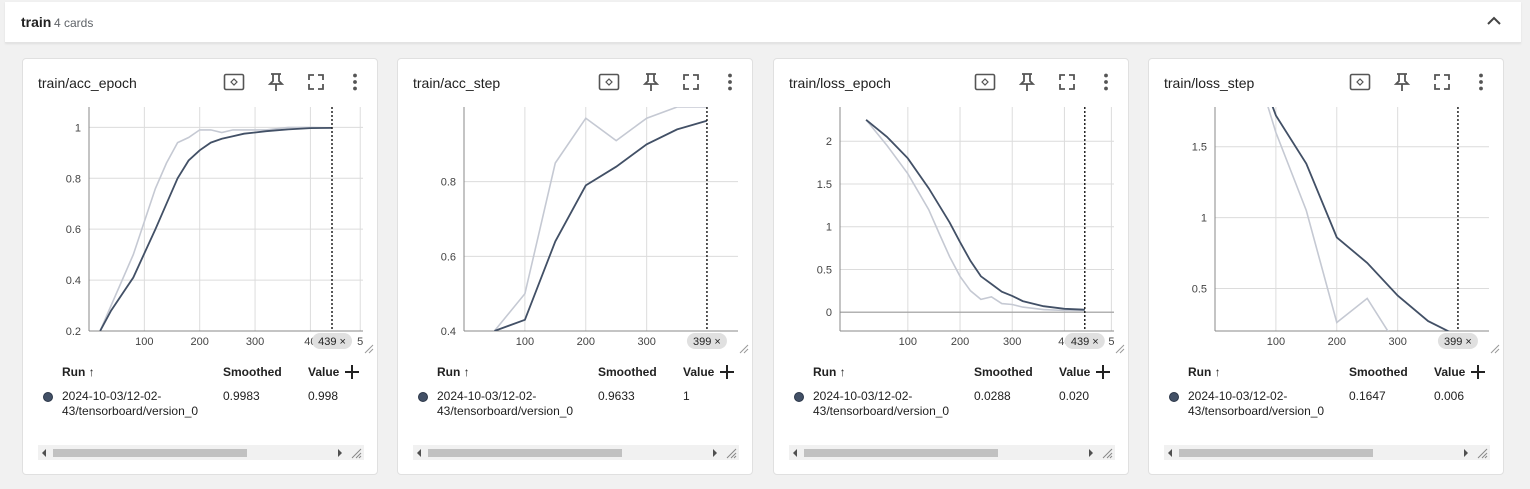 The width and height of the screenshot is (1530, 489). What do you see at coordinates (360, 342) in the screenshot?
I see `x-tick-label: 5` at bounding box center [360, 342].